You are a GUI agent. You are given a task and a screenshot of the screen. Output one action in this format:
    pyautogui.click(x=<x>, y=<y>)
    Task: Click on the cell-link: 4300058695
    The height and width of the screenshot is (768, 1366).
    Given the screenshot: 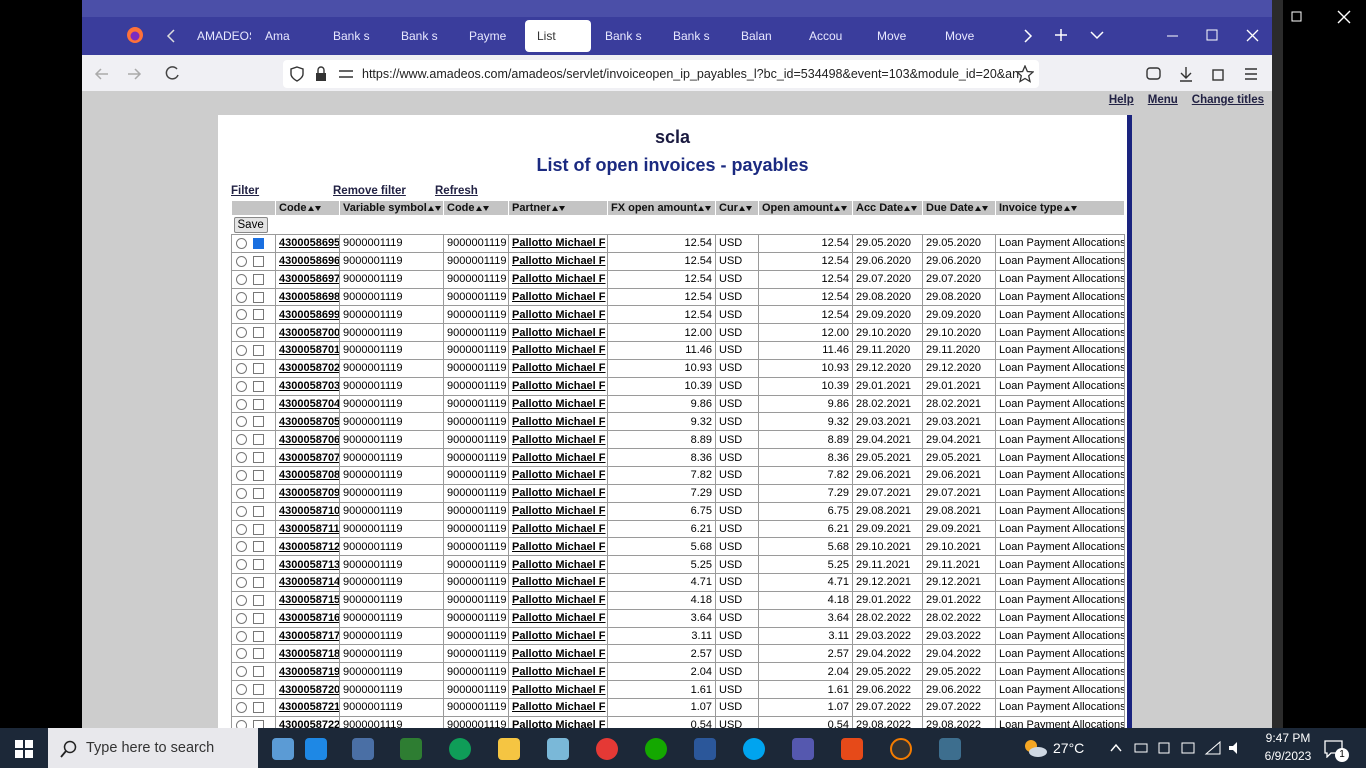 What is the action you would take?
    pyautogui.click(x=307, y=243)
    